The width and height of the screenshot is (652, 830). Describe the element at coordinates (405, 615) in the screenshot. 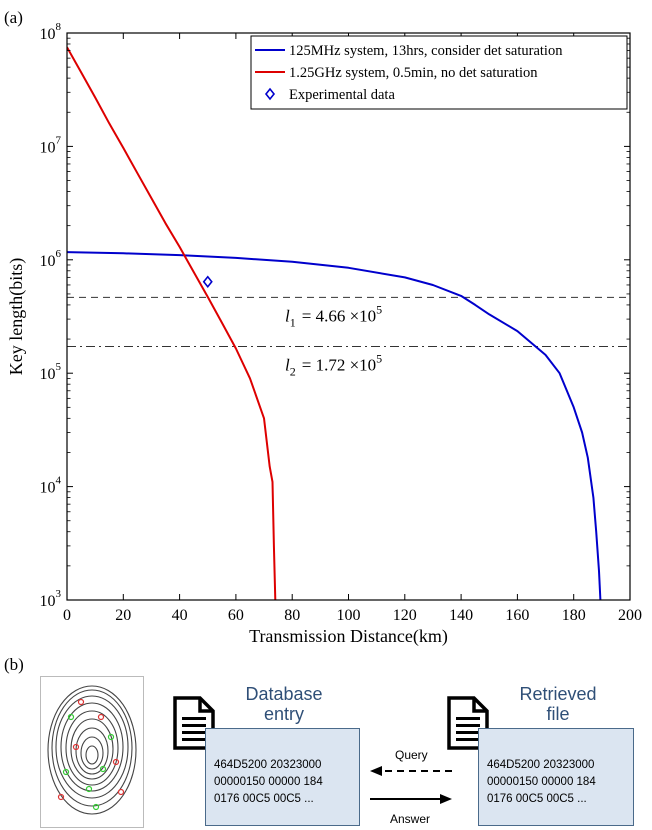

I see `x-tick-label: 120` at that location.